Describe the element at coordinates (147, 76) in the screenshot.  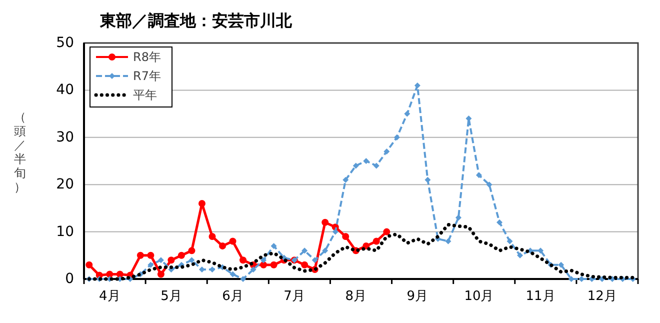
I see `legend-label: R7年` at that location.